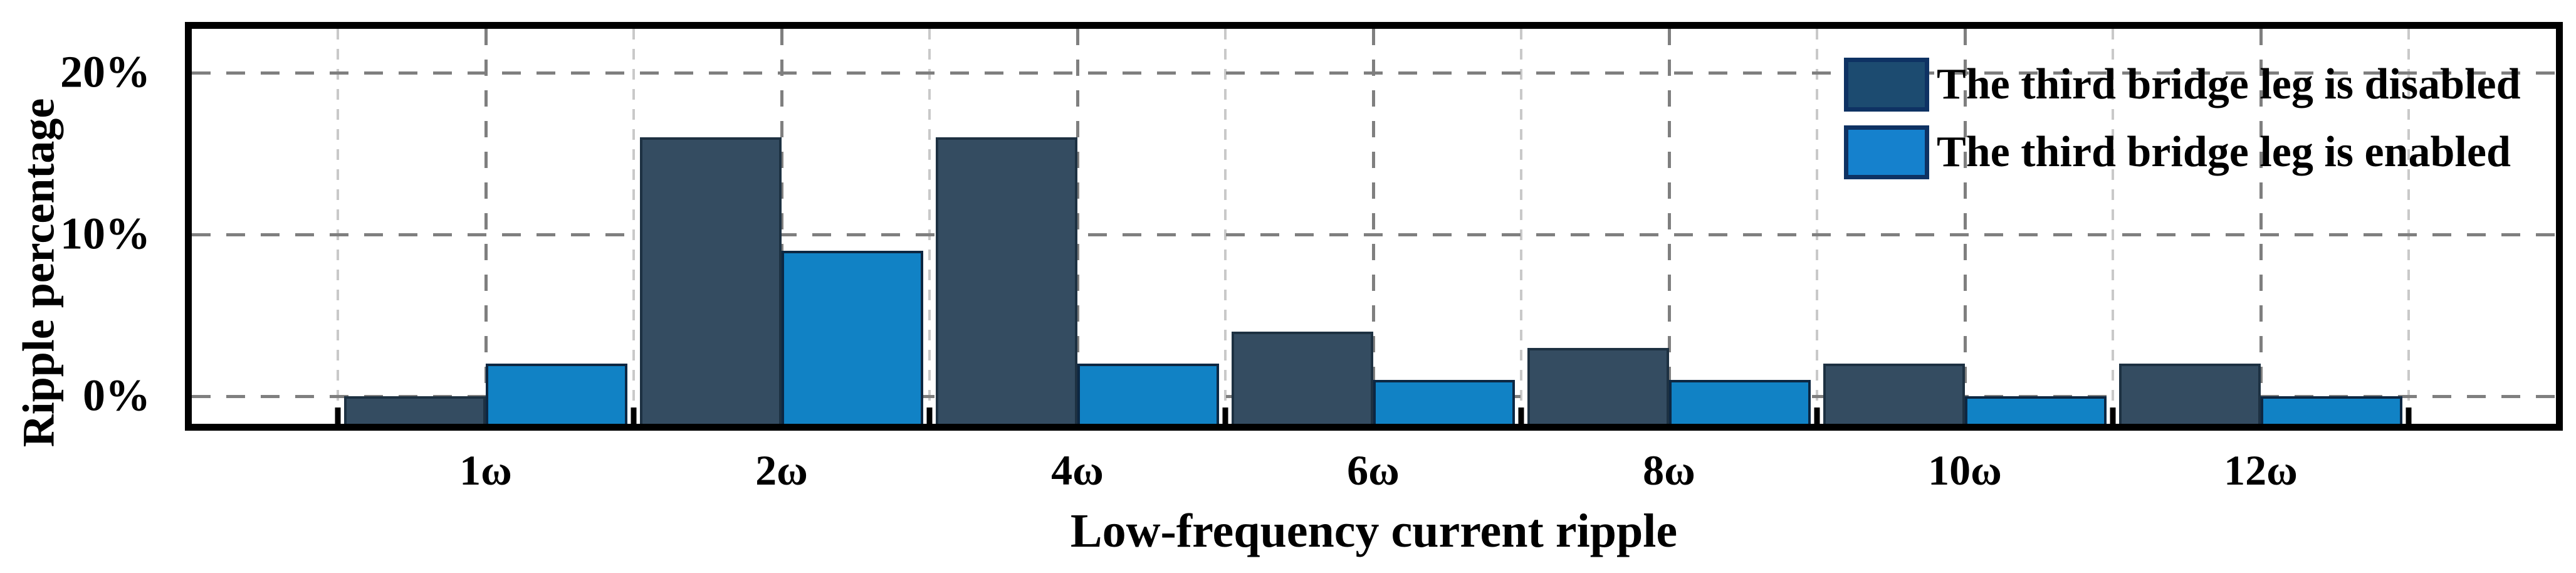 The image size is (2576, 573). What do you see at coordinates (2261, 470) in the screenshot?
I see `x-tick-label-12ω: 12ω` at bounding box center [2261, 470].